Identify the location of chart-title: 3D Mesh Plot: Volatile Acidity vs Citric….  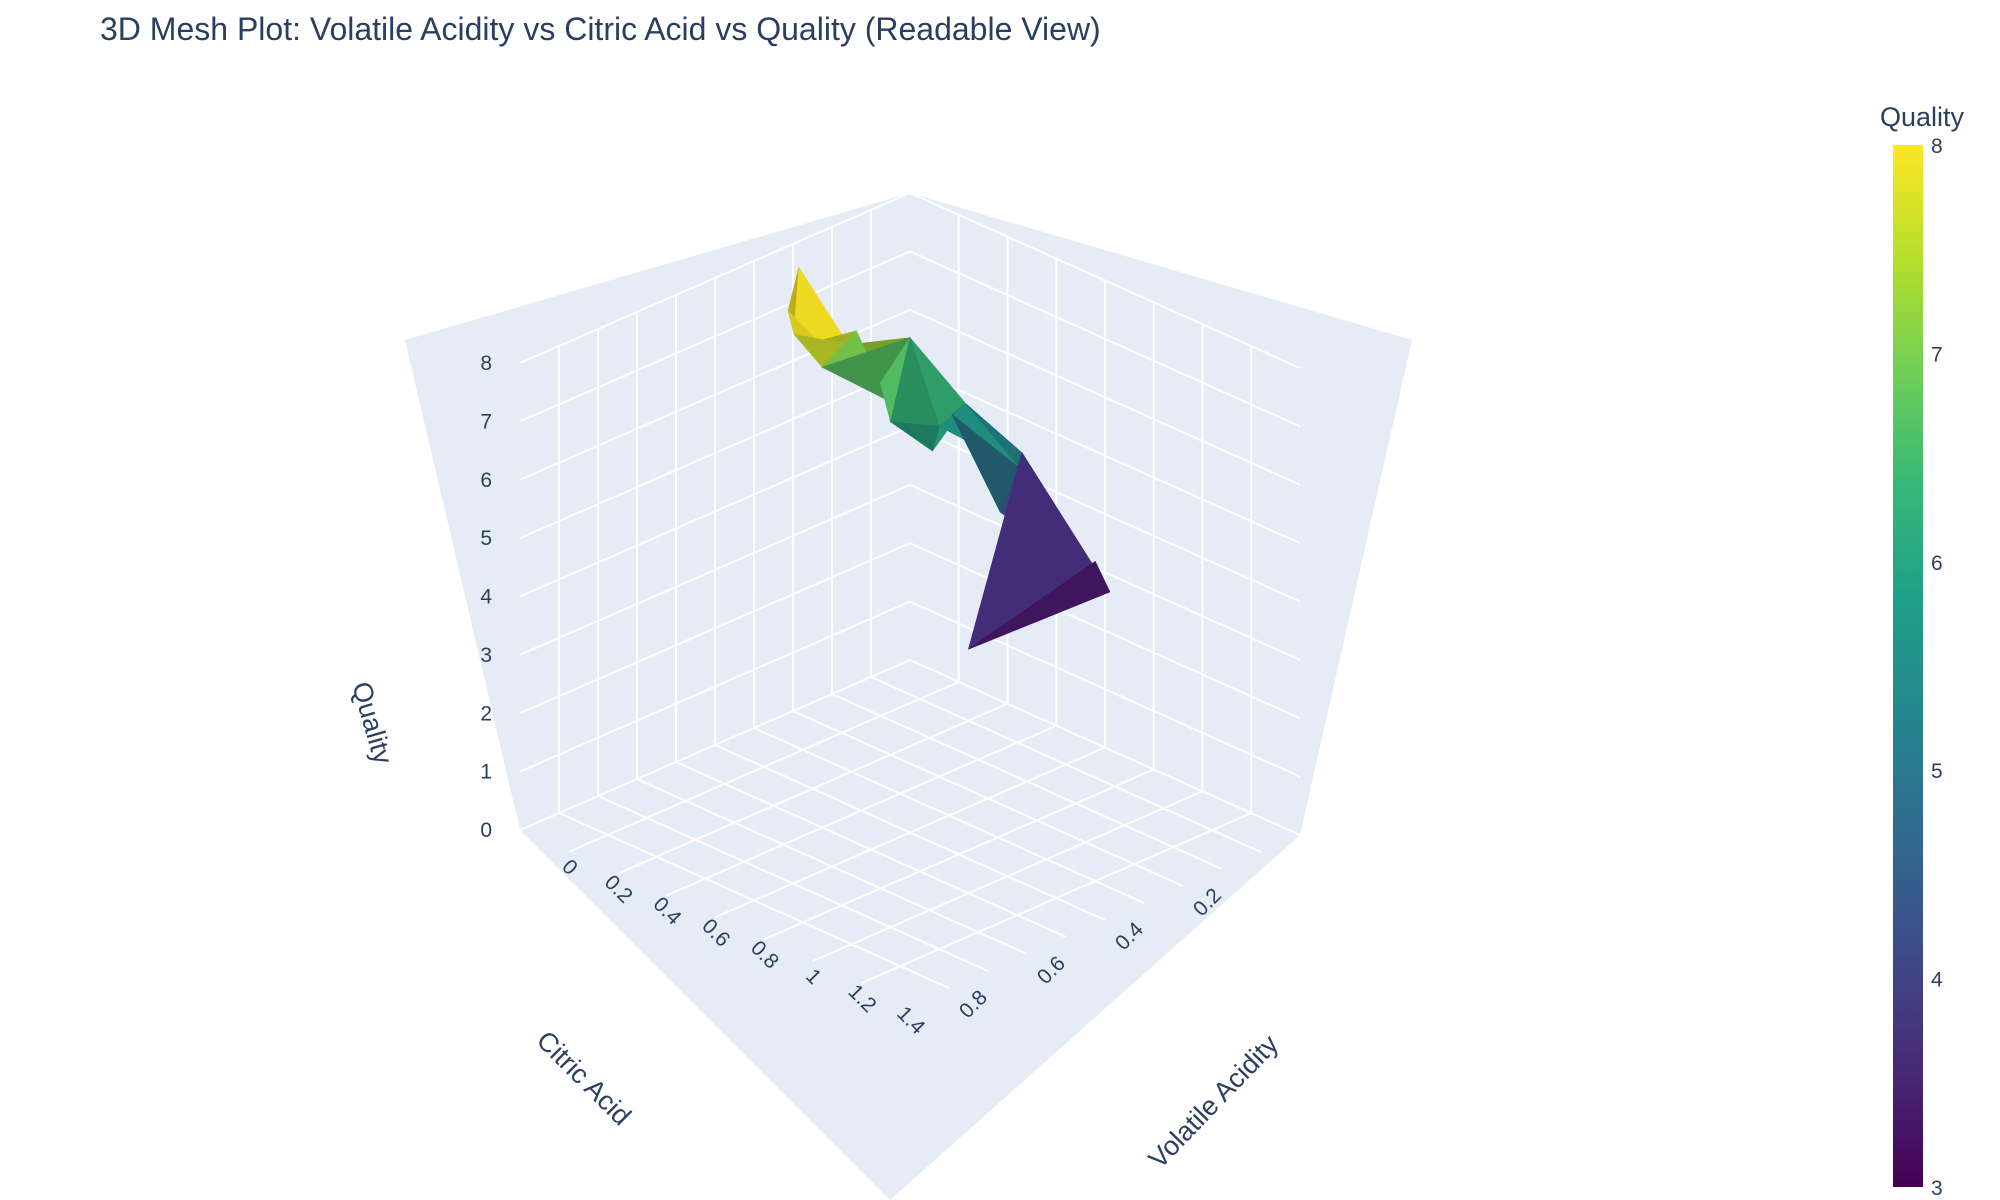
(600, 29).